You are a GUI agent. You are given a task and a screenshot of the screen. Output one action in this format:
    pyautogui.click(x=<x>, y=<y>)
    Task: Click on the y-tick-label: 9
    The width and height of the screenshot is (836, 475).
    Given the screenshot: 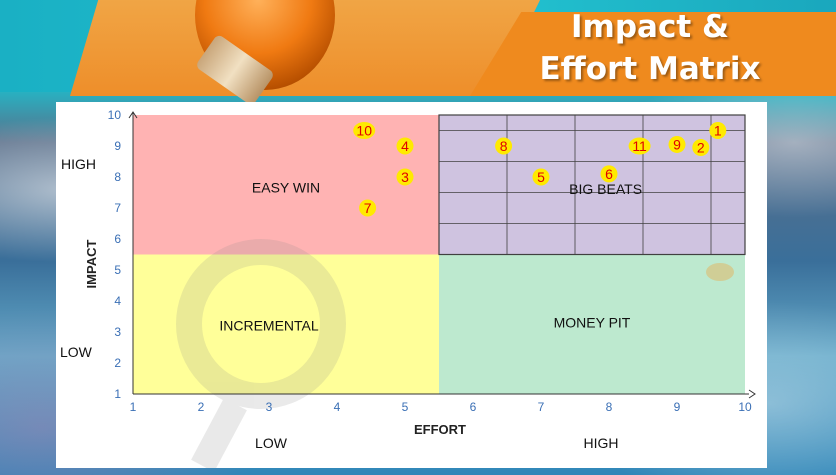 What is the action you would take?
    pyautogui.click(x=117, y=146)
    